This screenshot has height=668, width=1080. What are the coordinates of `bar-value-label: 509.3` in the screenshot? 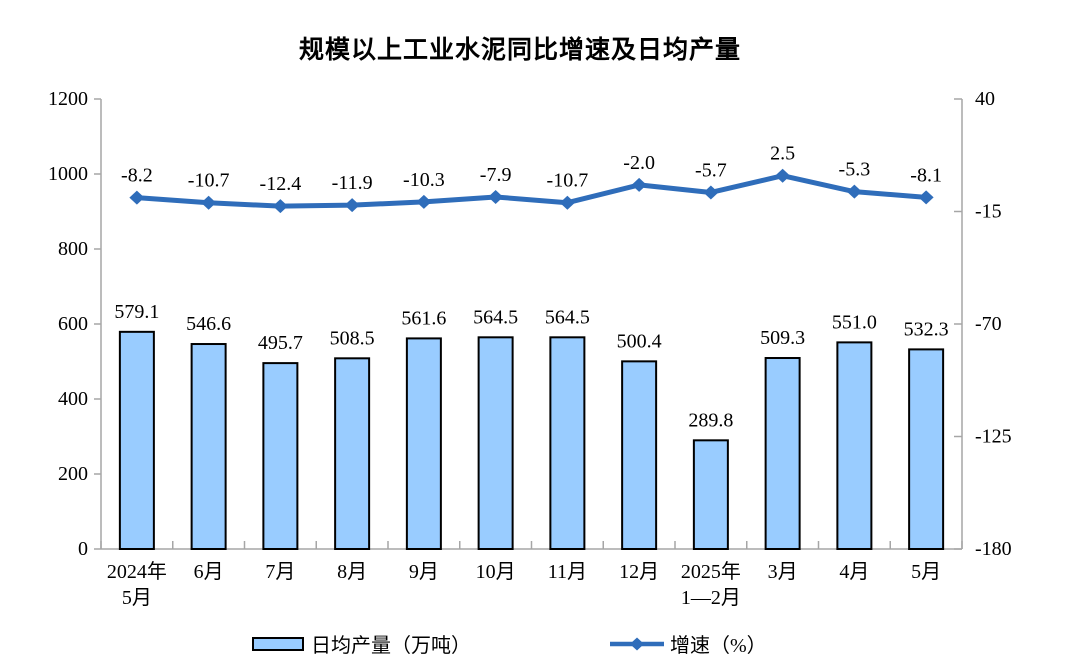 It's located at (782, 338).